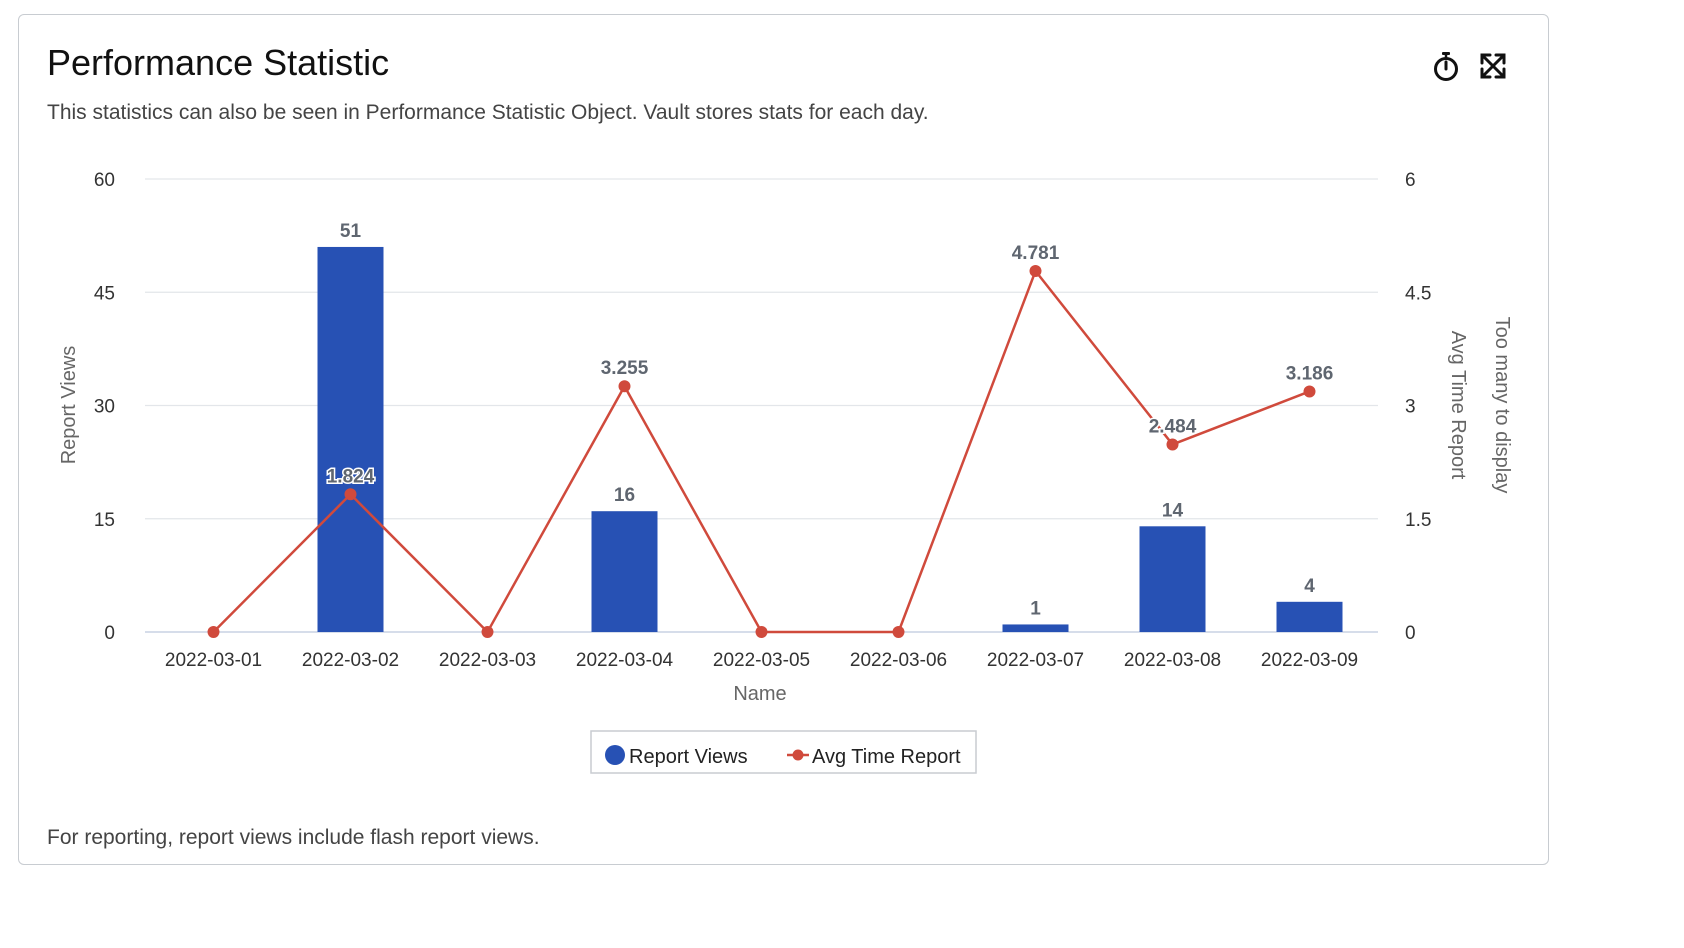  Describe the element at coordinates (688, 757) in the screenshot. I see `legend-label-report-views: Report Views` at that location.